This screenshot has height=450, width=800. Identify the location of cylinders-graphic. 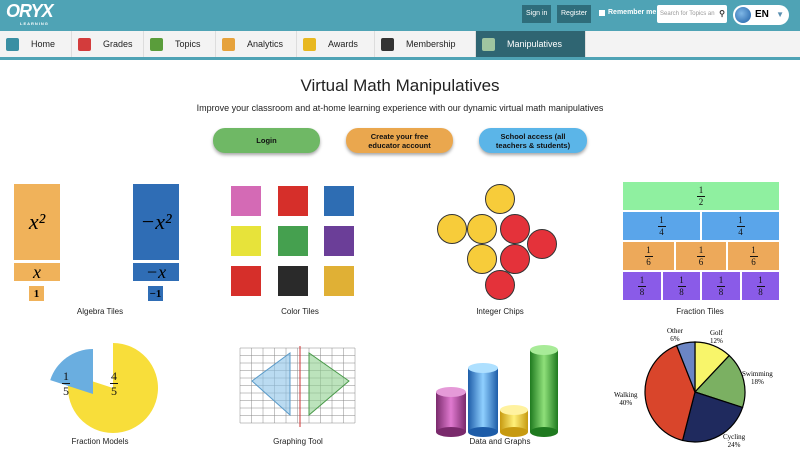
(497, 391).